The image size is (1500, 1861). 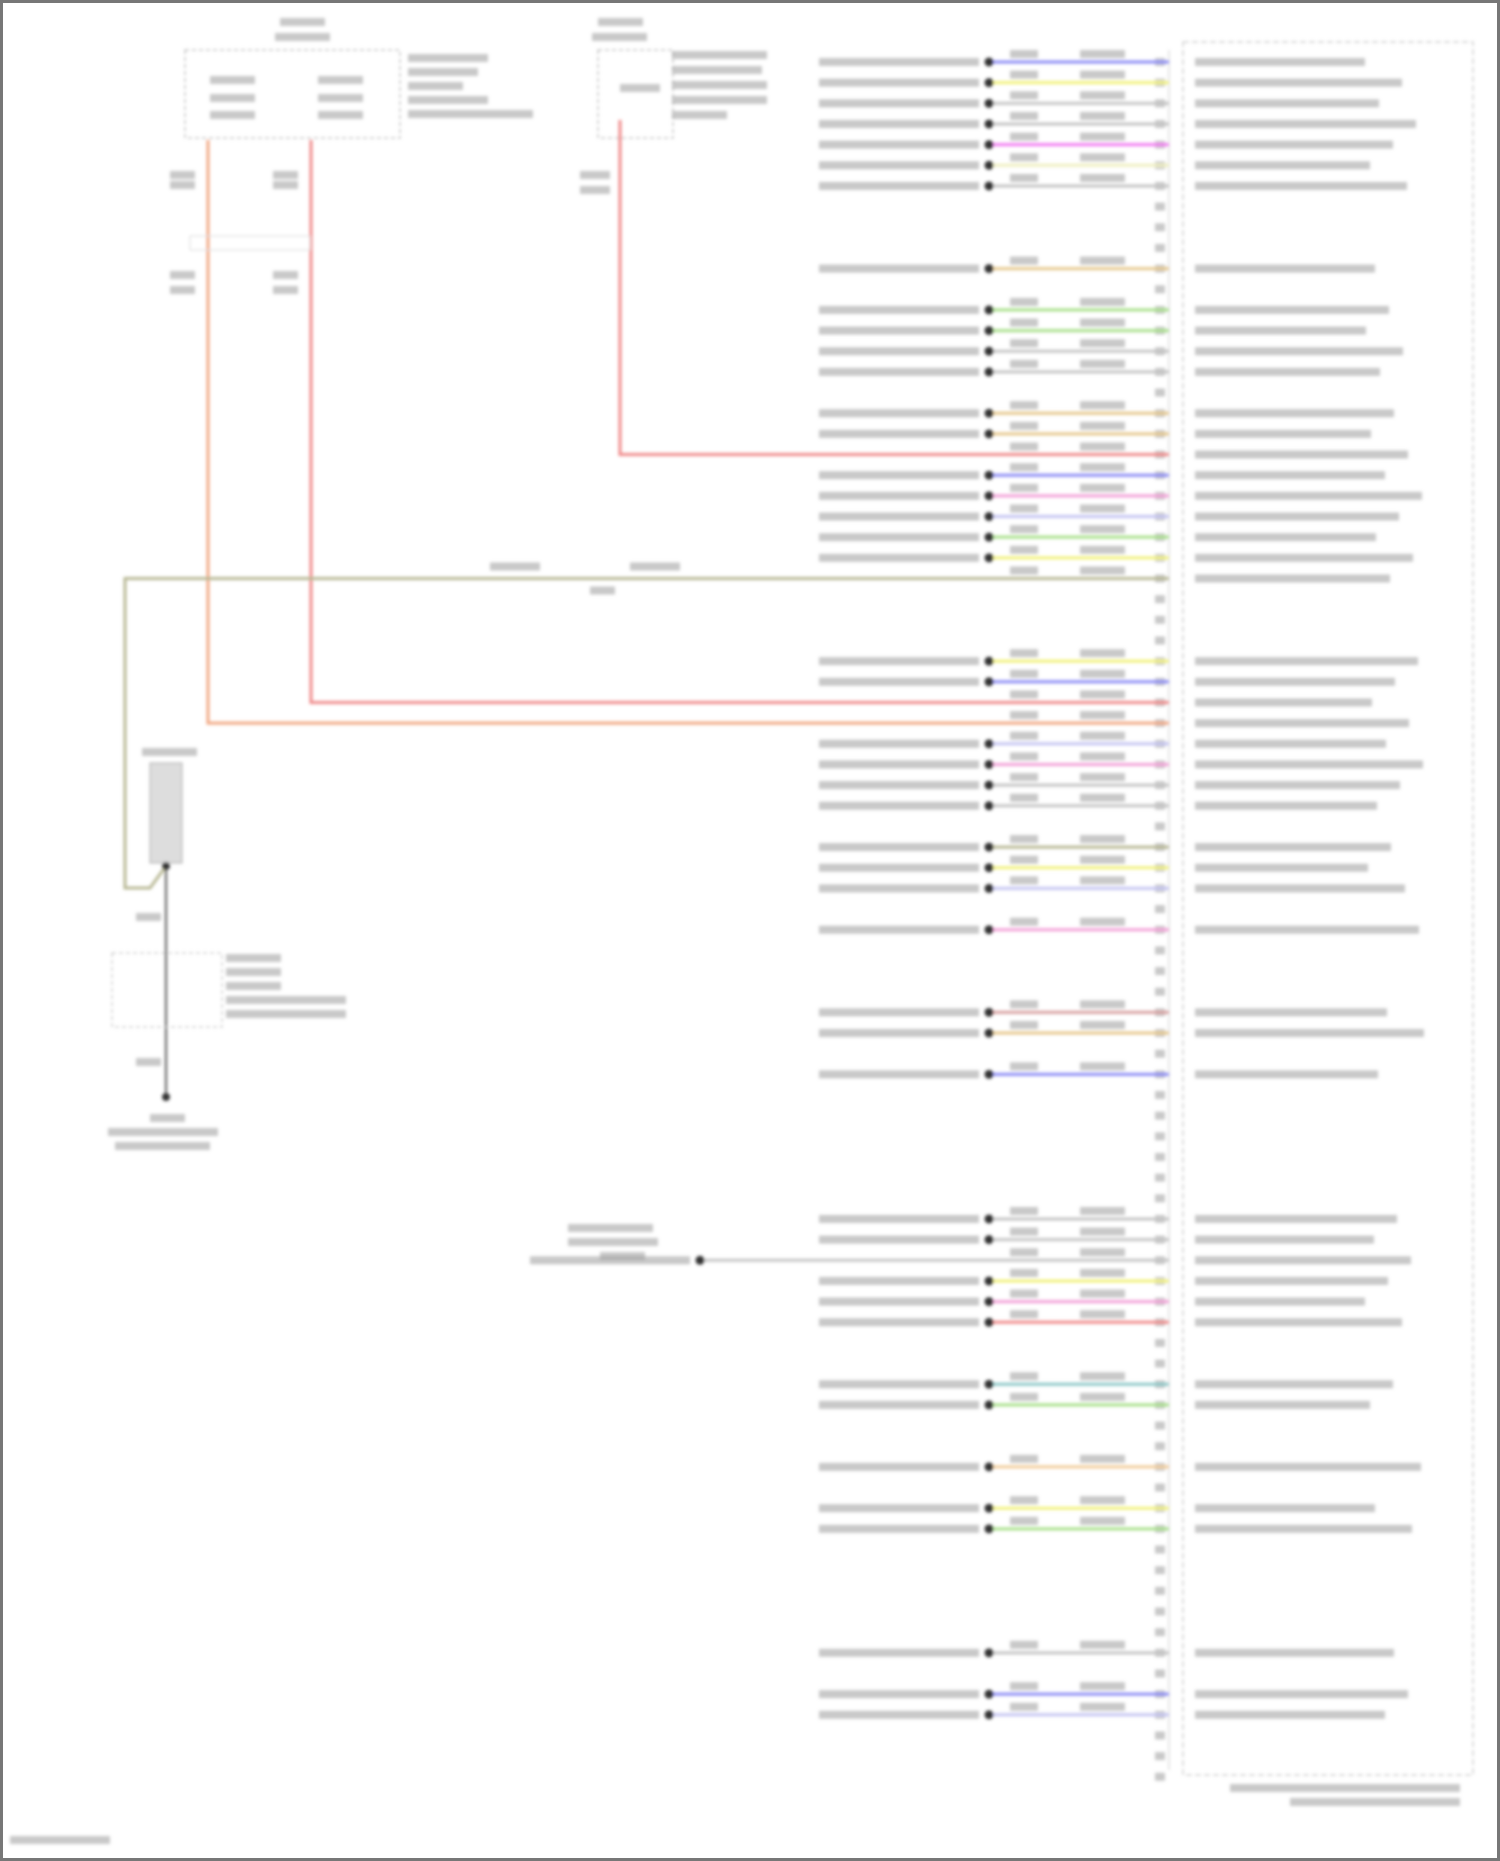 What do you see at coordinates (232, 98) in the screenshot?
I see `fuse-label` at bounding box center [232, 98].